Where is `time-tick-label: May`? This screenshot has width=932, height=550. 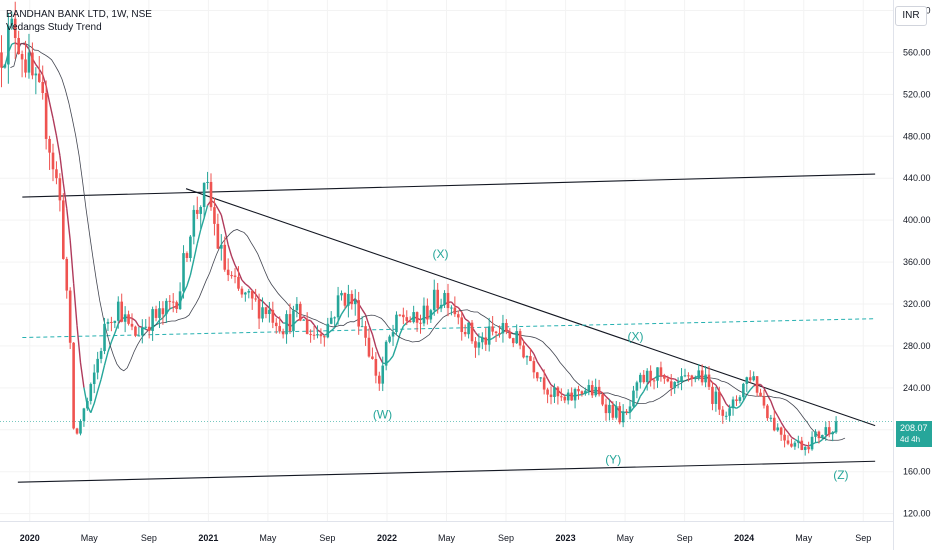
time-tick-label: May is located at coordinates (90, 538).